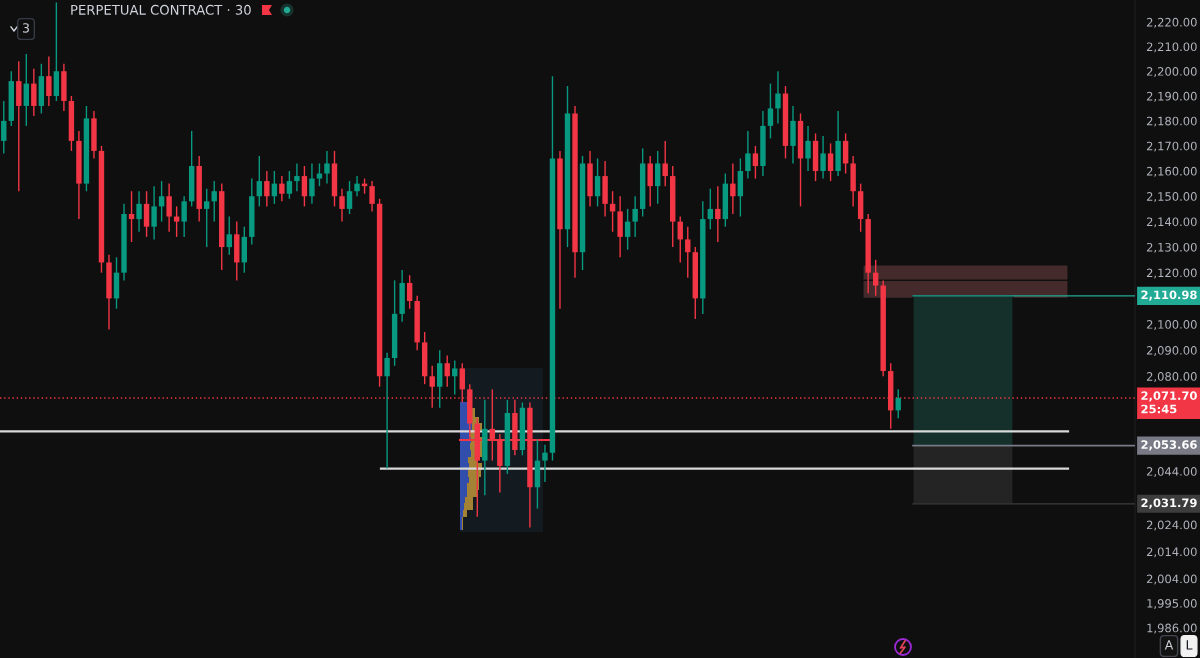  Describe the element at coordinates (1171, 273) in the screenshot. I see `y-tick-label: 2,120.00` at that location.